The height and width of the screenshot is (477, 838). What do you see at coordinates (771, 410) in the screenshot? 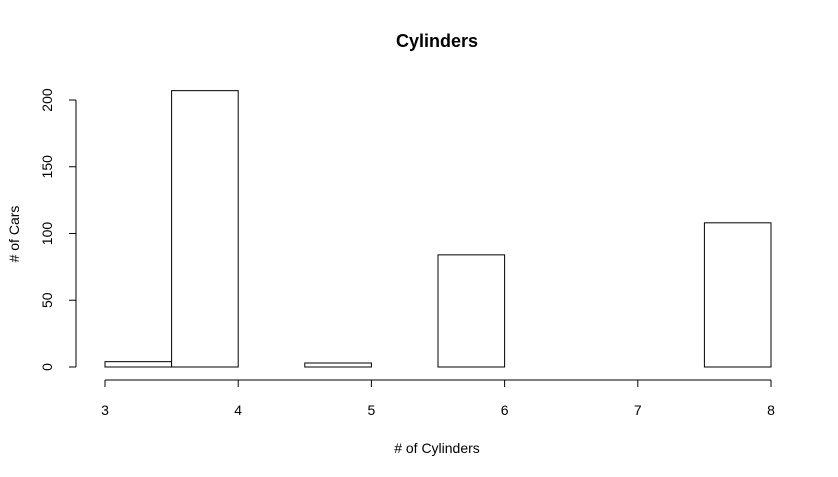
I see `x-tick-label-8: 8` at bounding box center [771, 410].